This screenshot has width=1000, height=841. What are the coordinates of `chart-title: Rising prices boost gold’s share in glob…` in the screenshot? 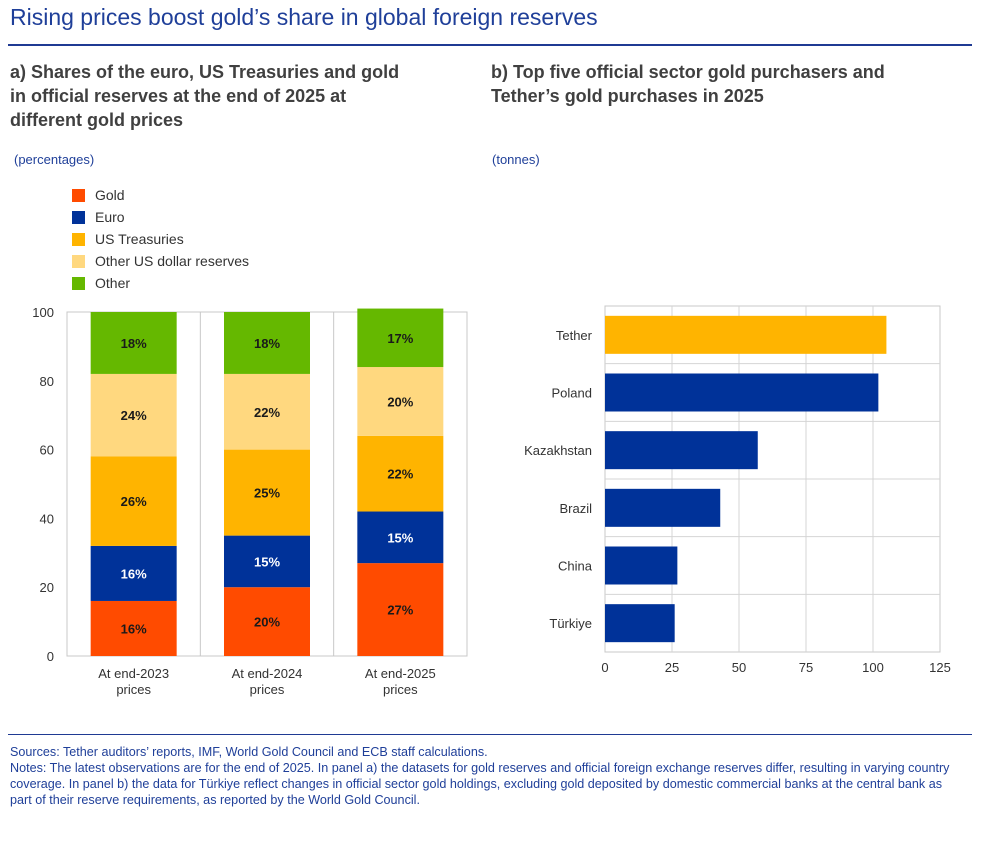 It's located at (304, 17).